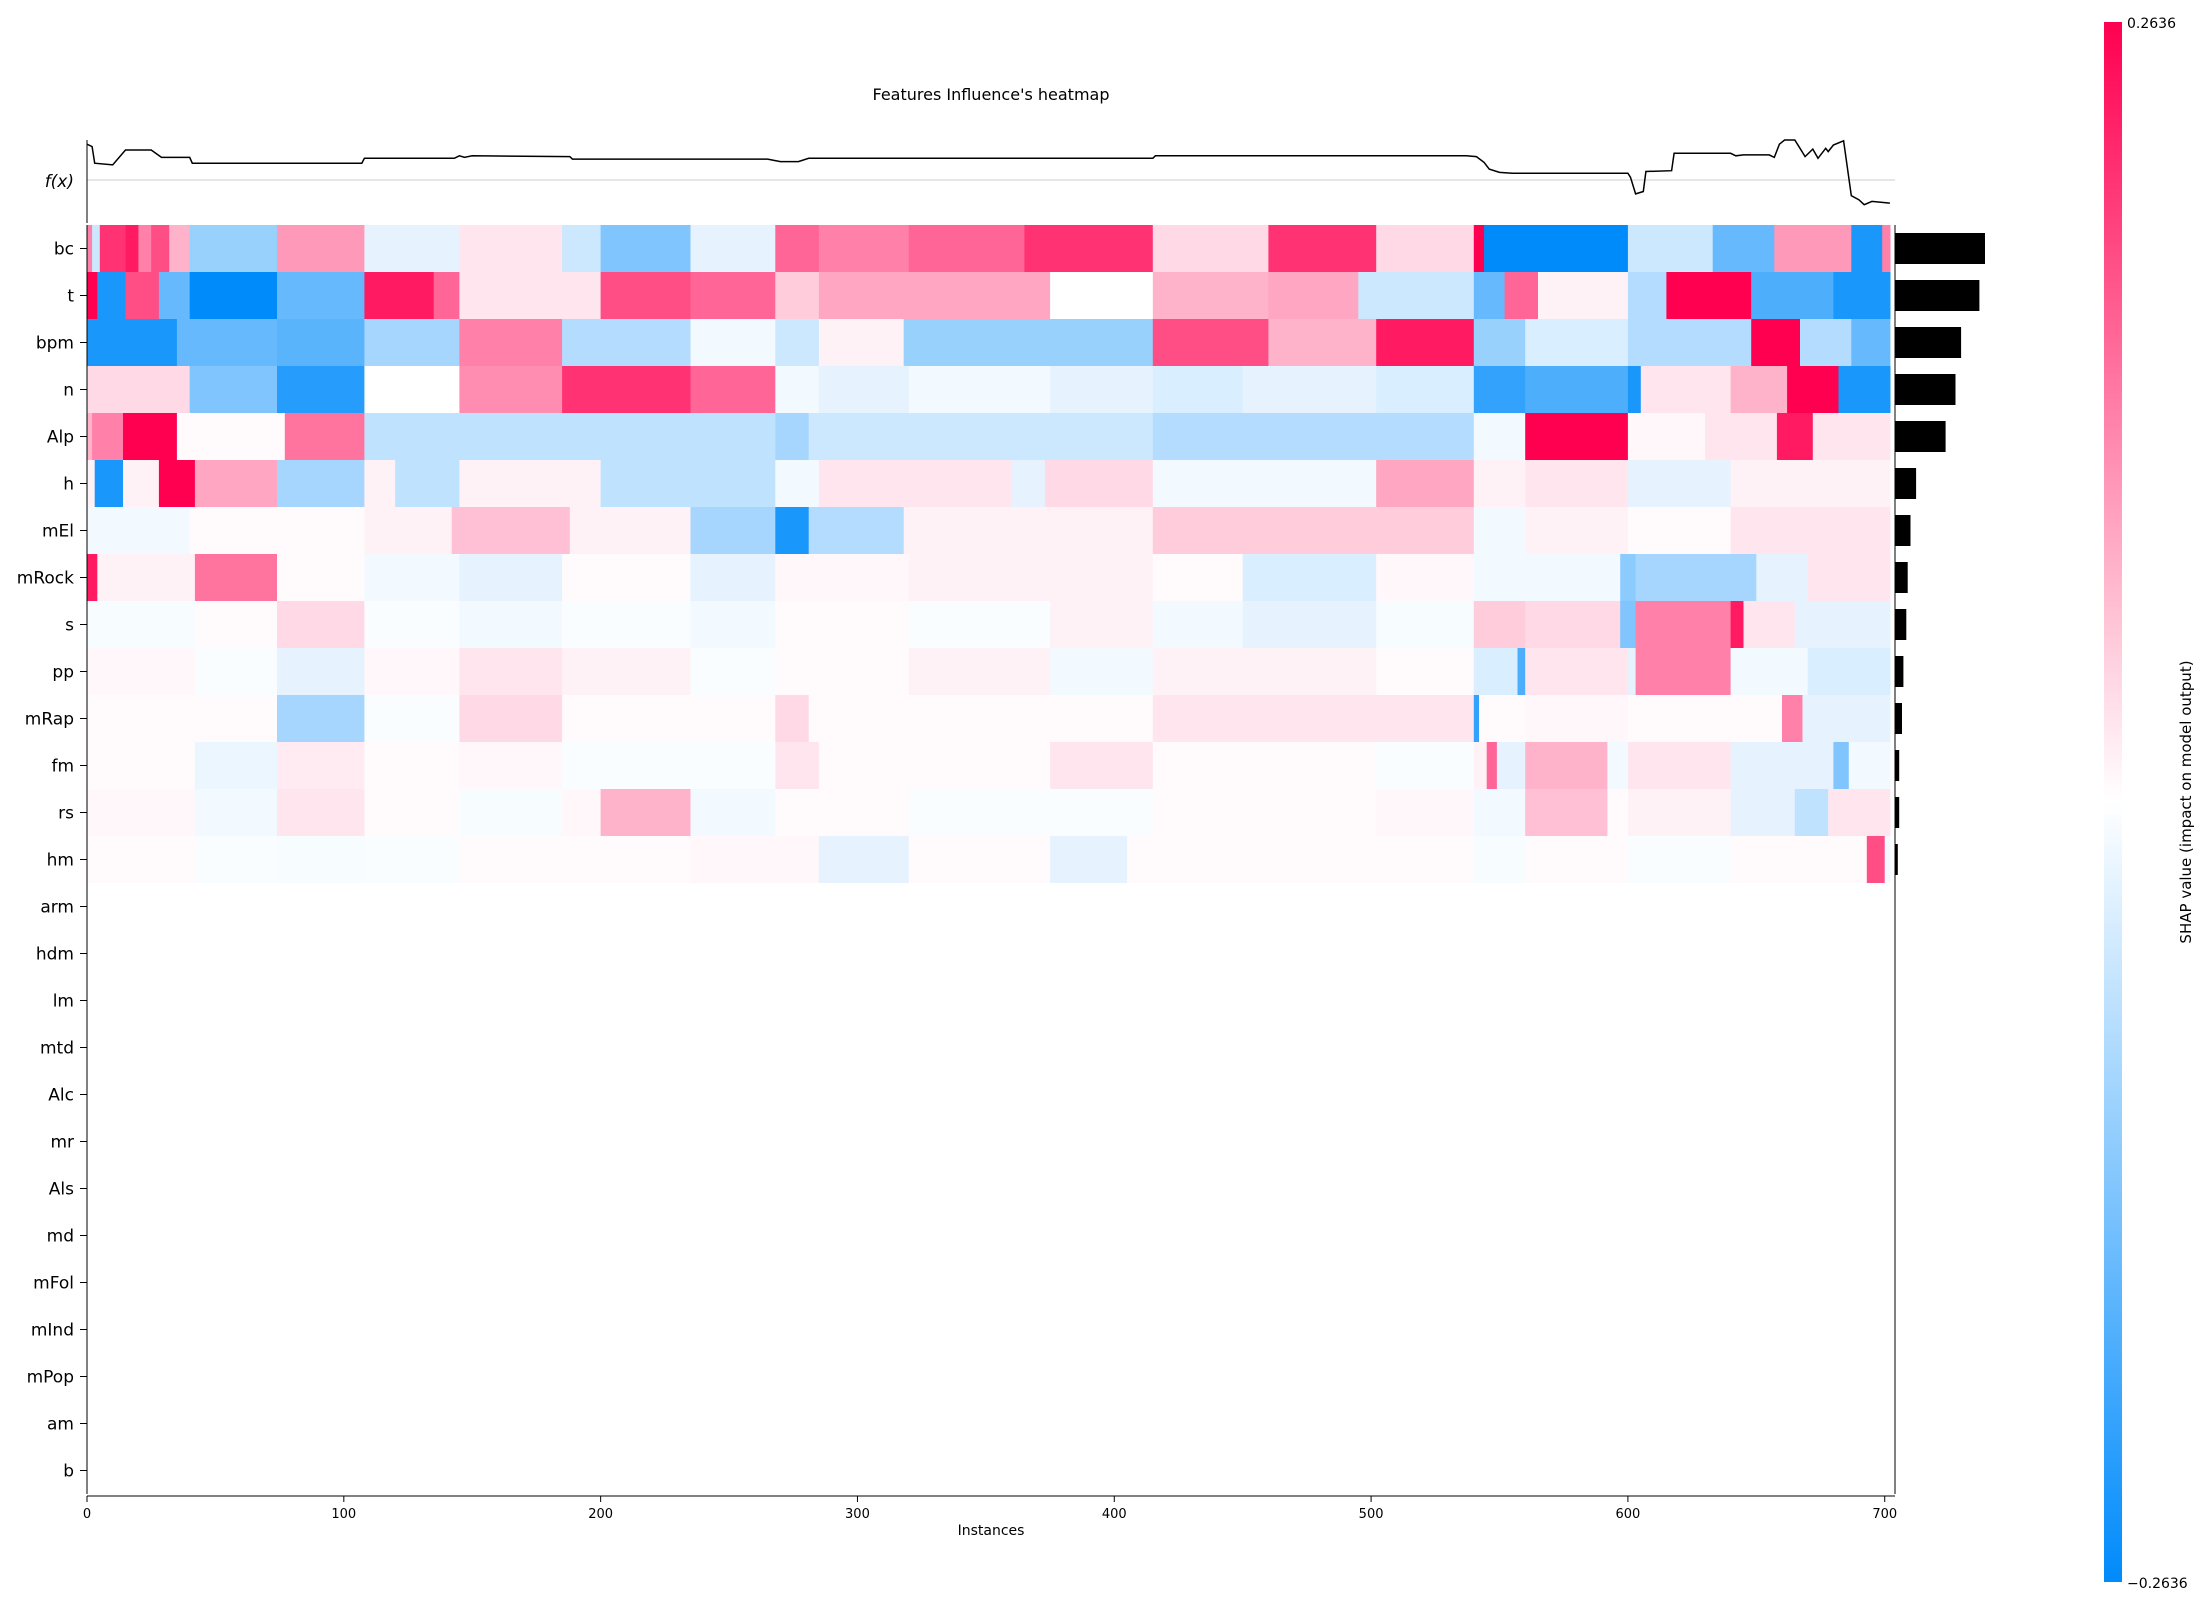  Describe the element at coordinates (53, 1284) in the screenshot. I see `feature-label-mFol: mFol` at that location.